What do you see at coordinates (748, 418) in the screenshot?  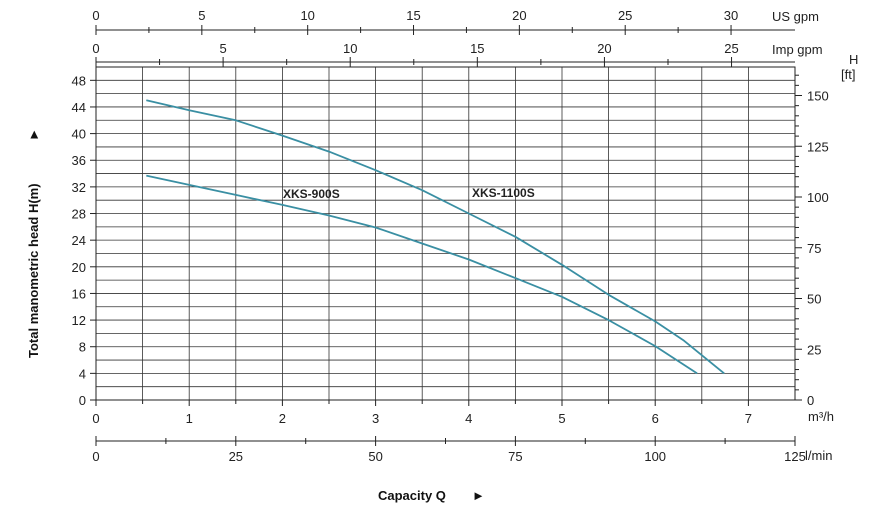 I see `x-tick-label-m3h: 7` at bounding box center [748, 418].